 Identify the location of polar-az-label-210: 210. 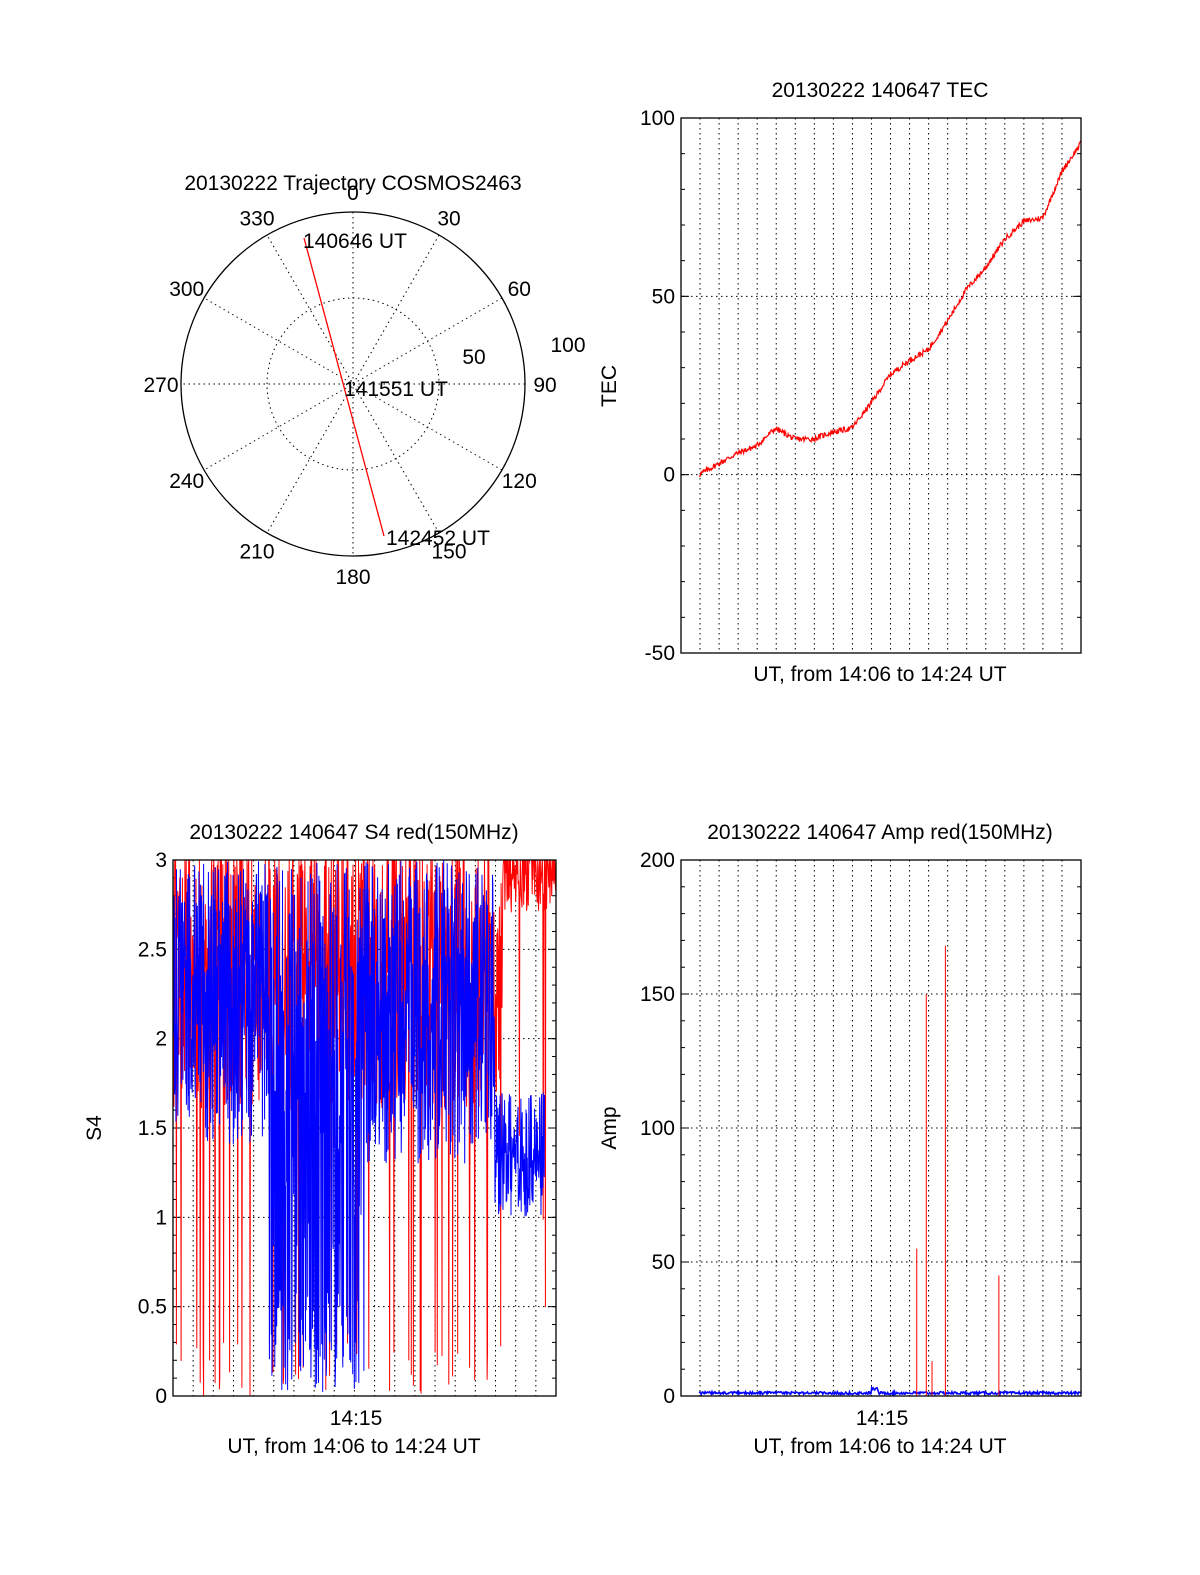
(256, 551).